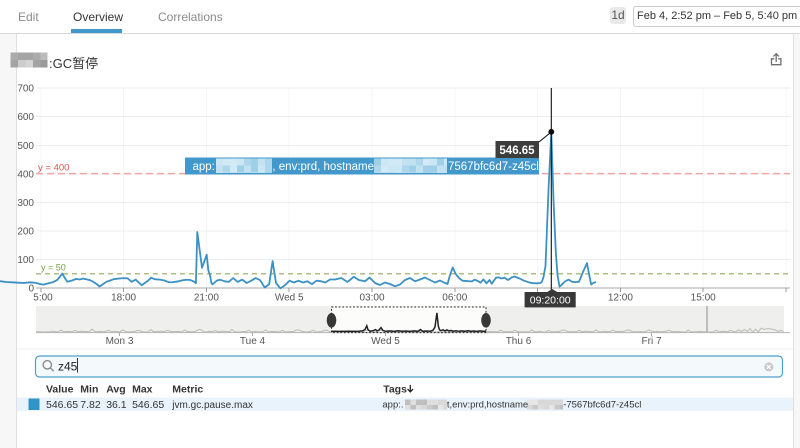 The image size is (800, 448). What do you see at coordinates (25, 174) in the screenshot?
I see `svg-text: 400` at bounding box center [25, 174].